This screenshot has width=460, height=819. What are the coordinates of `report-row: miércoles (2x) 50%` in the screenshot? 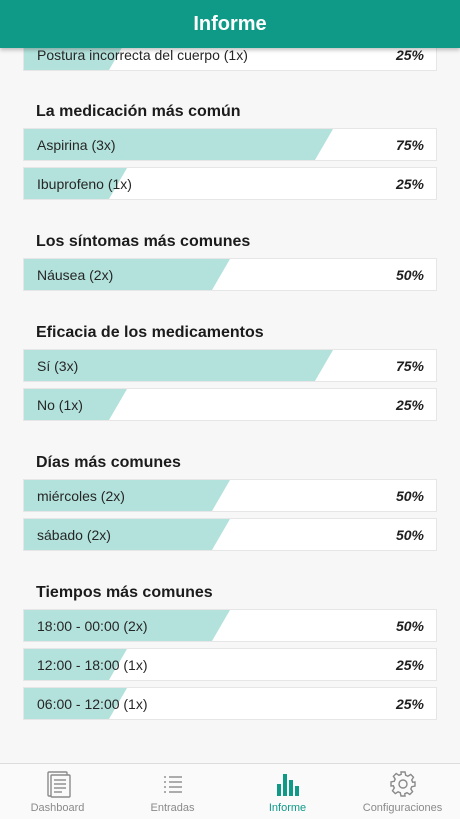 It's located at (230, 495).